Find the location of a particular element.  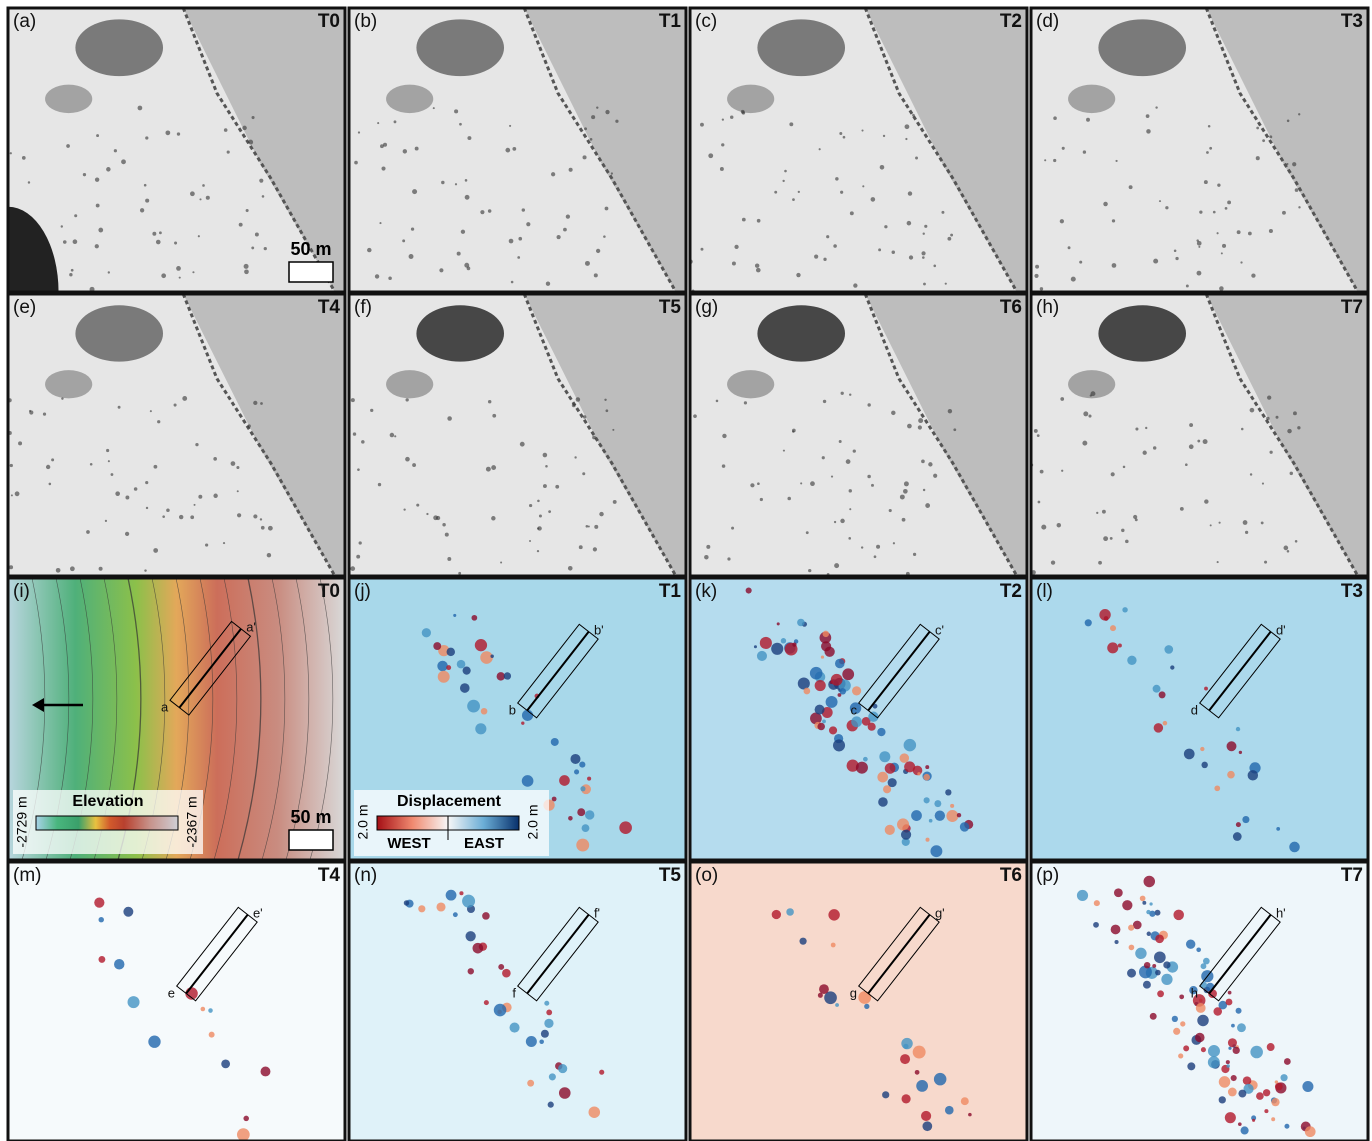

panel-image is located at coordinates (1199, 150).